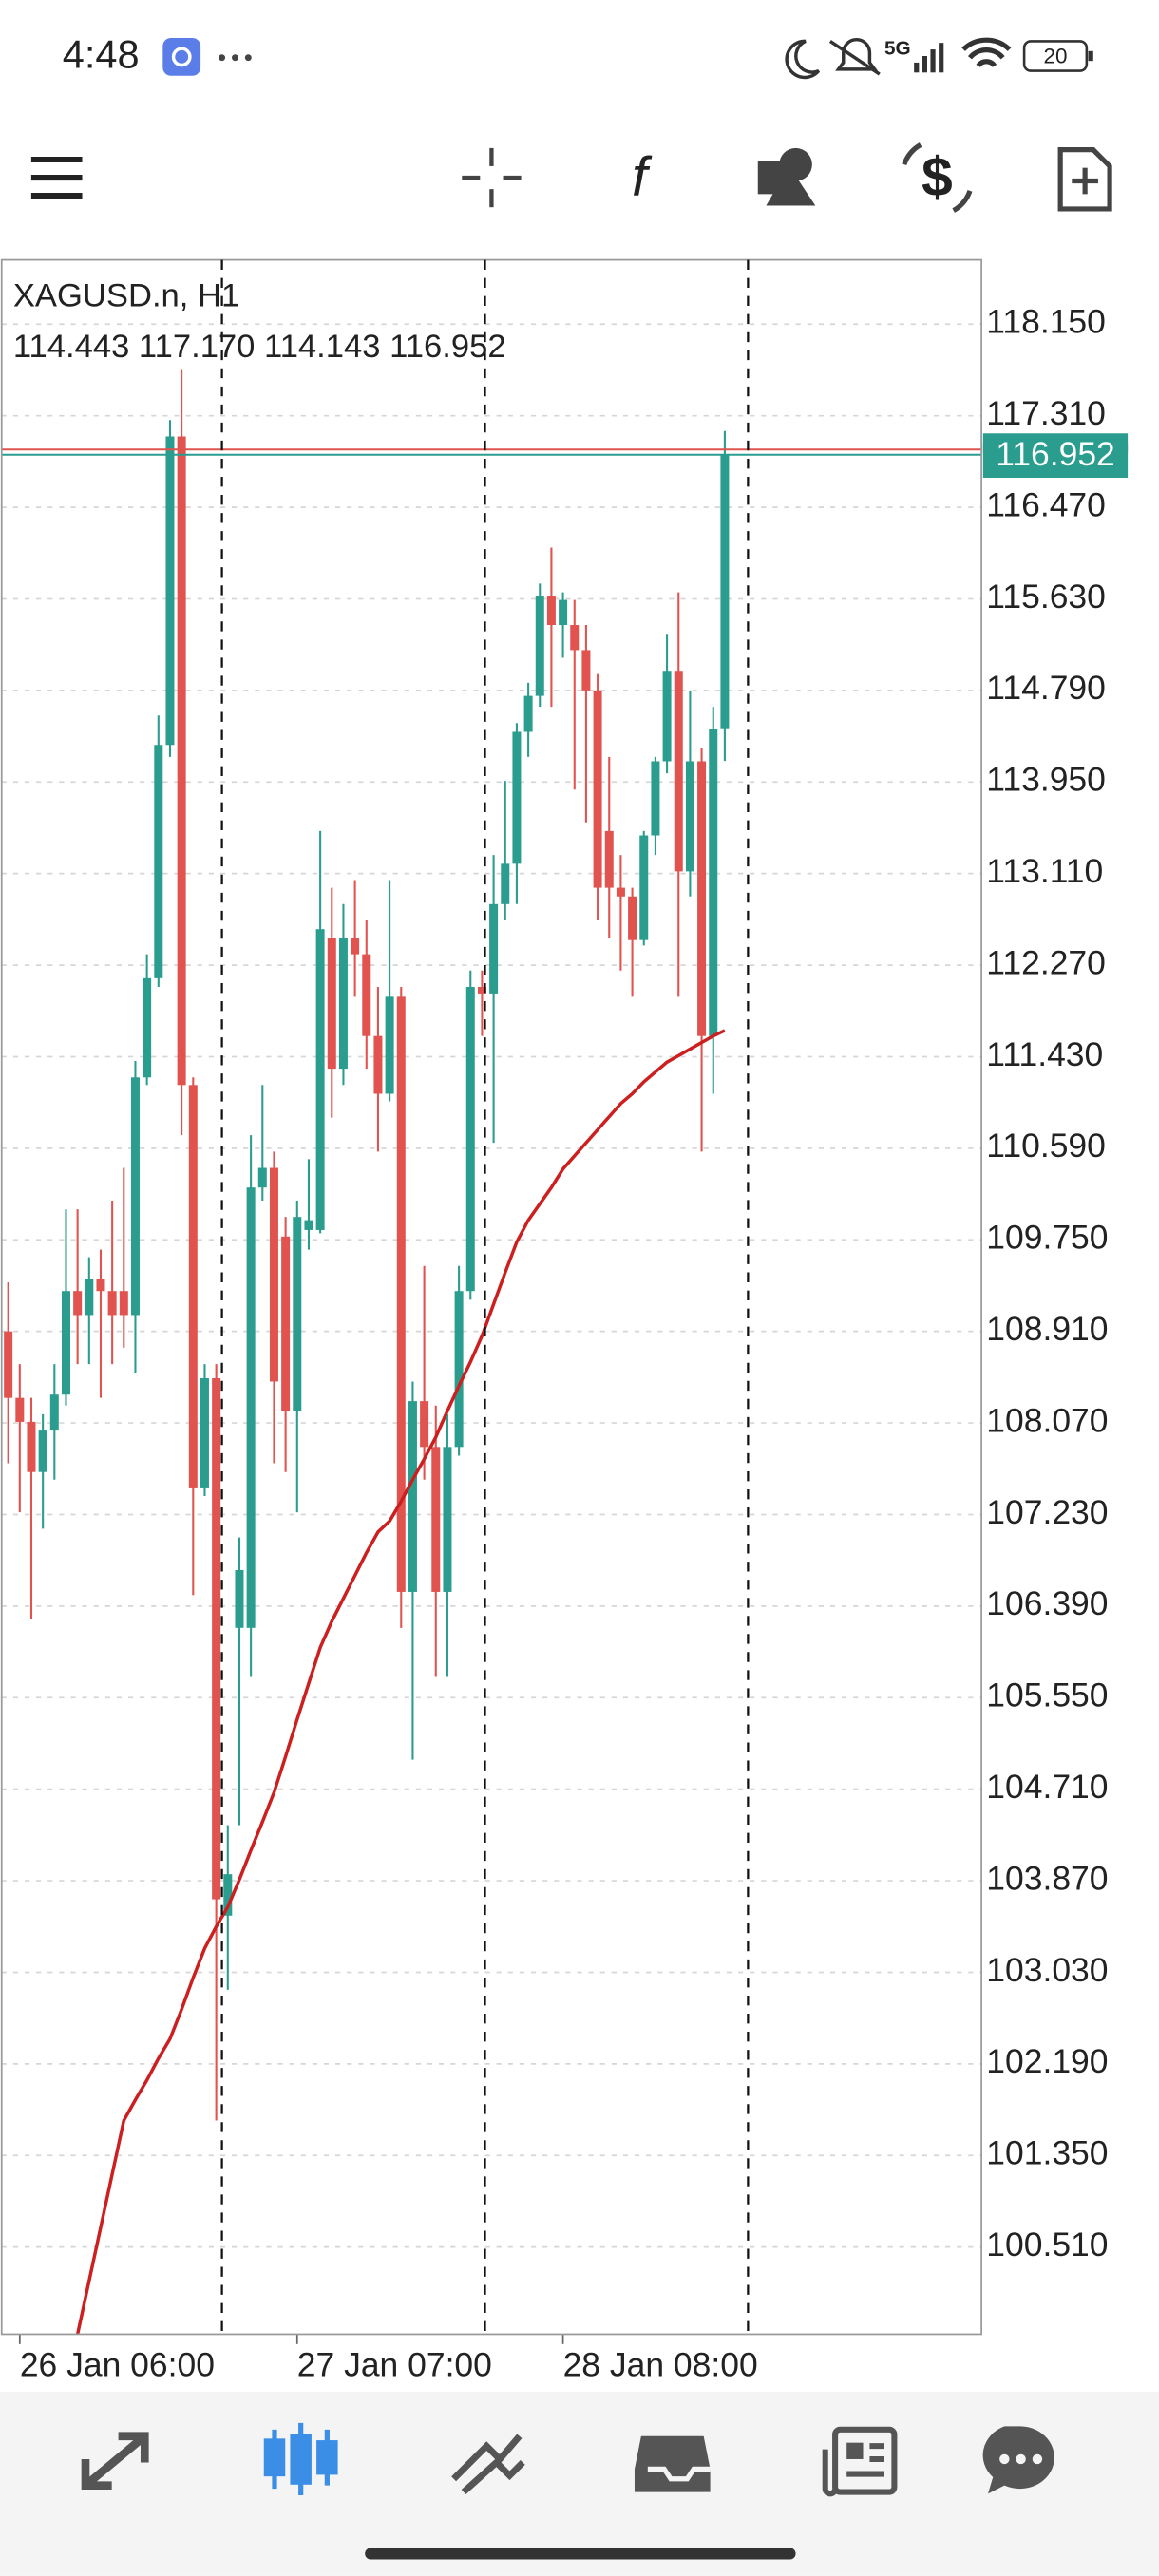 This screenshot has width=1159, height=2576. I want to click on x-tick-label: 26 Jan 06:00, so click(117, 2364).